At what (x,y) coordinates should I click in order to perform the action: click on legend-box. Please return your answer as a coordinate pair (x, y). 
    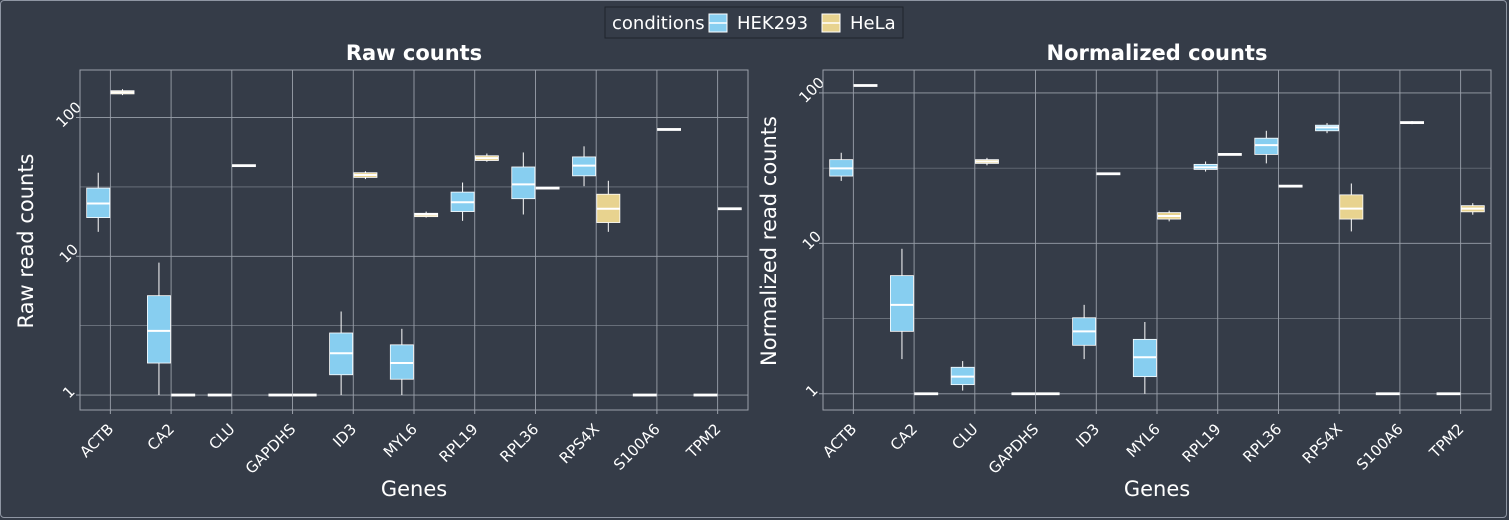
    Looking at the image, I should click on (754, 22).